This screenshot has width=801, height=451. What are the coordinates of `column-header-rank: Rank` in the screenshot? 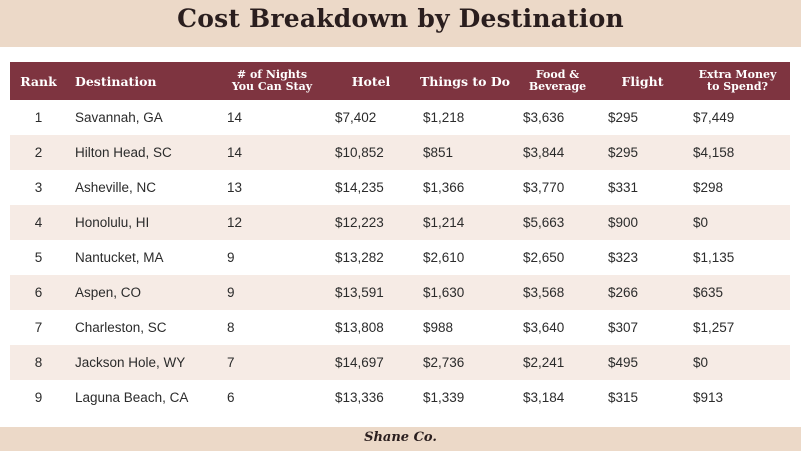 It's located at (38, 81).